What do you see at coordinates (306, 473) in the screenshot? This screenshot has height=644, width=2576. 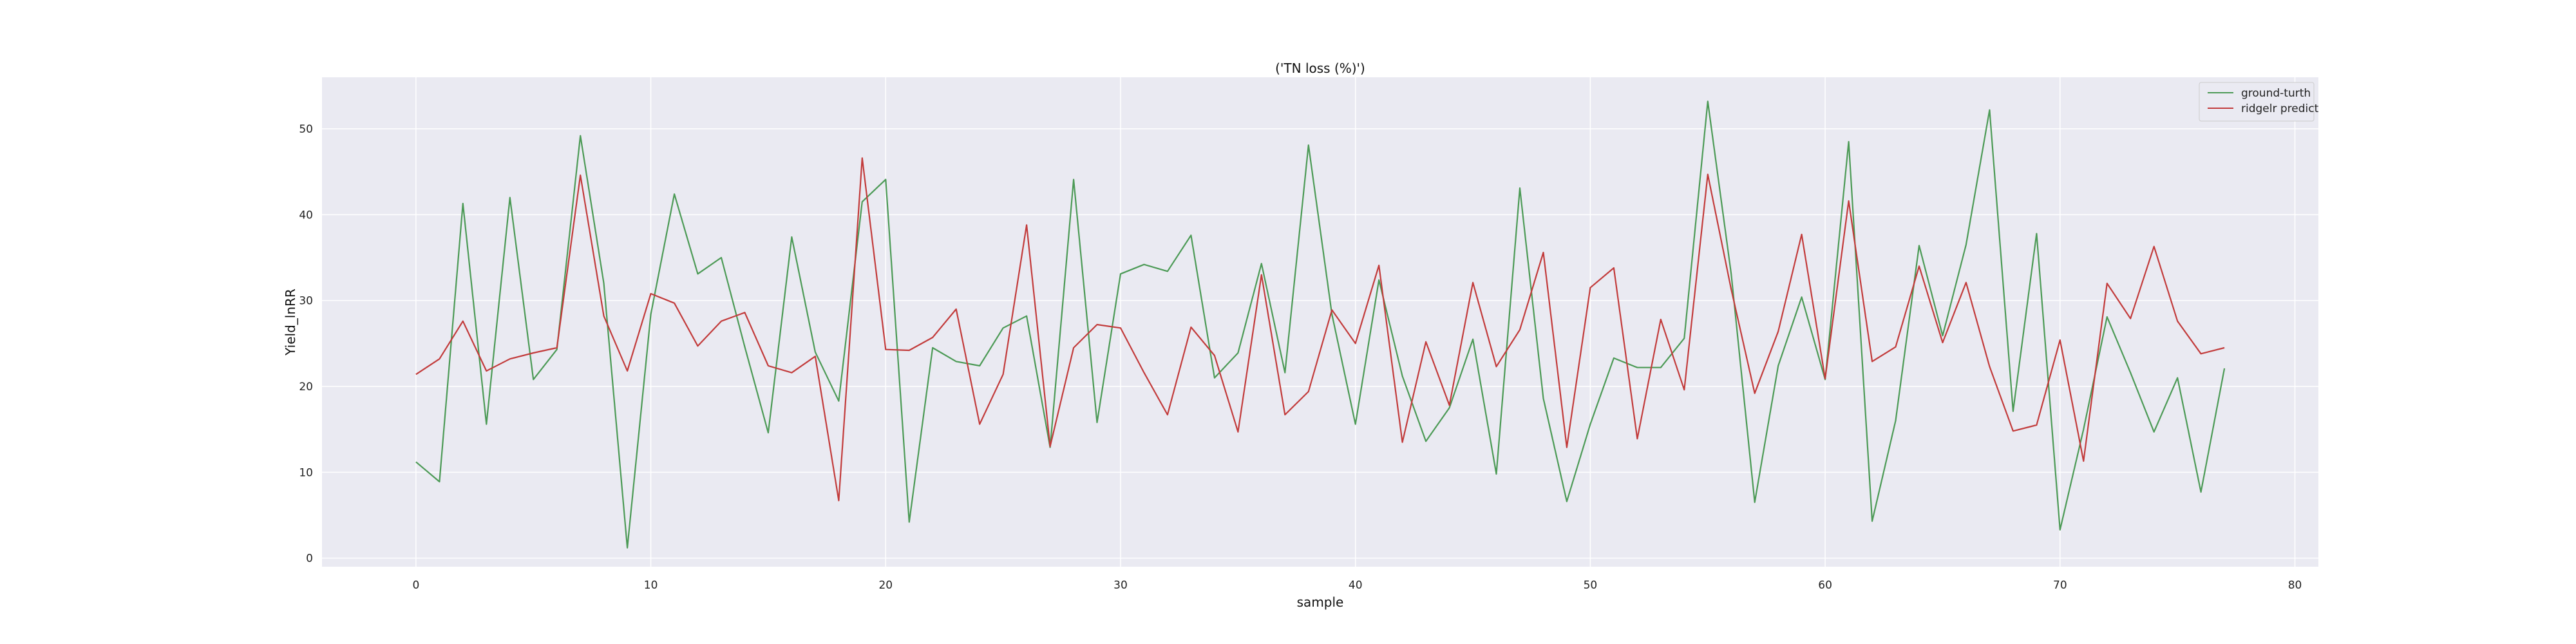 I see `y-tick-label: 10` at bounding box center [306, 473].